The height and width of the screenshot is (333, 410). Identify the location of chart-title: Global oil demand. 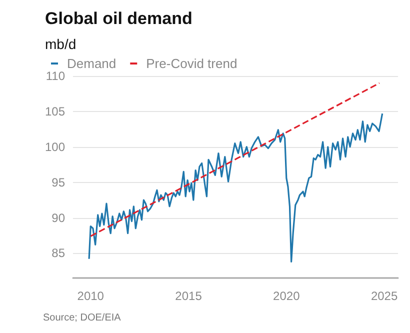
(118, 18).